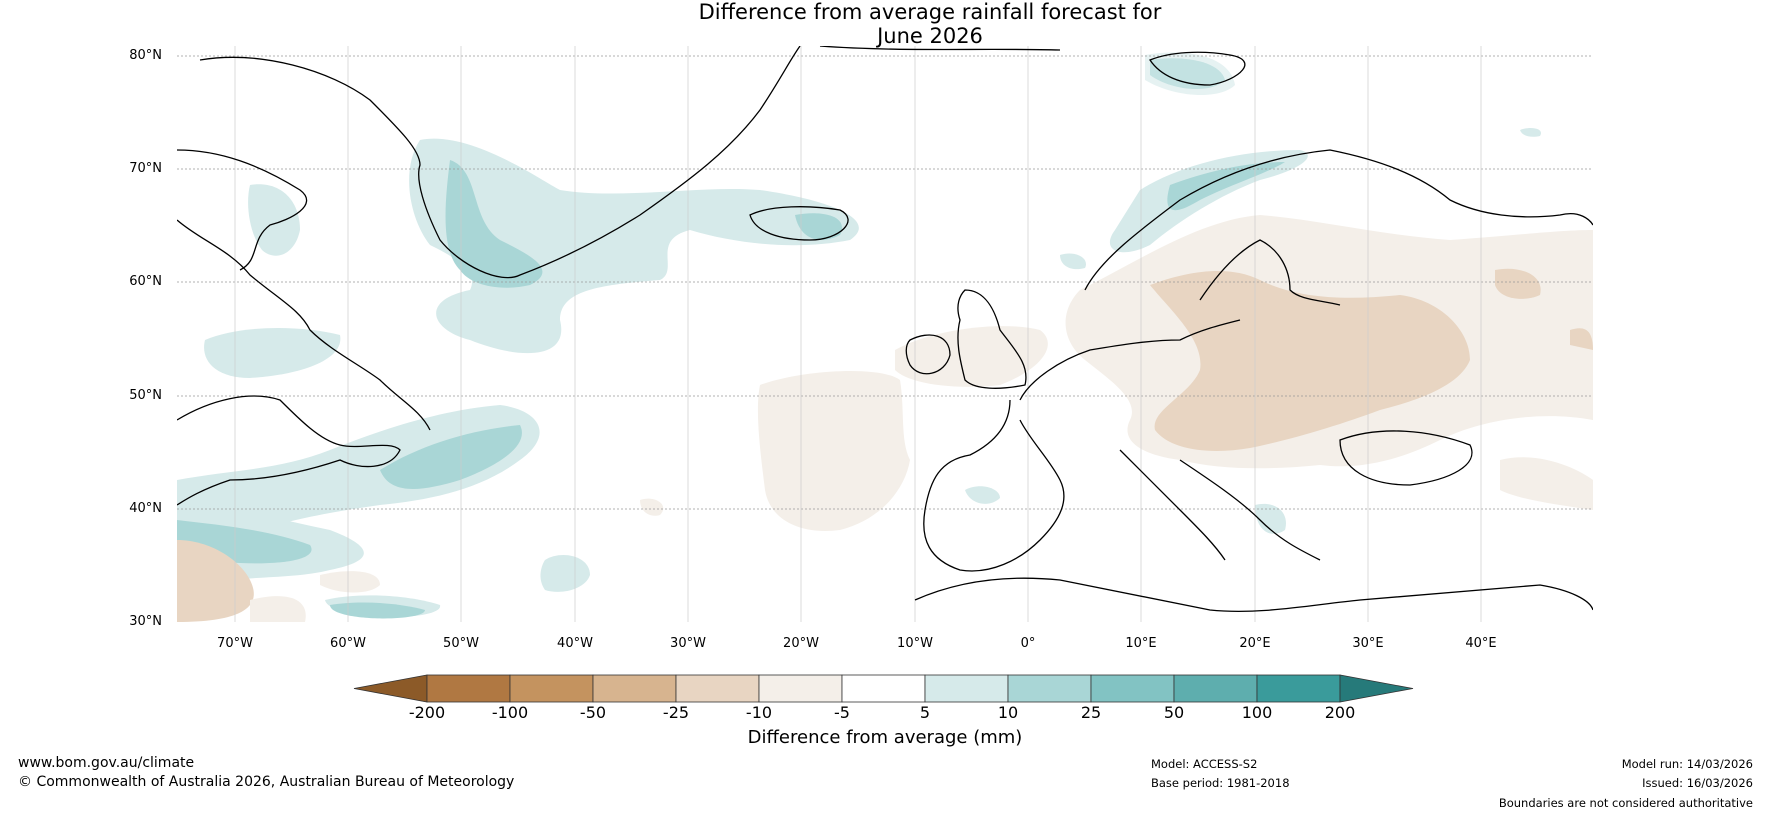  What do you see at coordinates (1130, 360) in the screenshot?
I see `coast-western-europe` at bounding box center [1130, 360].